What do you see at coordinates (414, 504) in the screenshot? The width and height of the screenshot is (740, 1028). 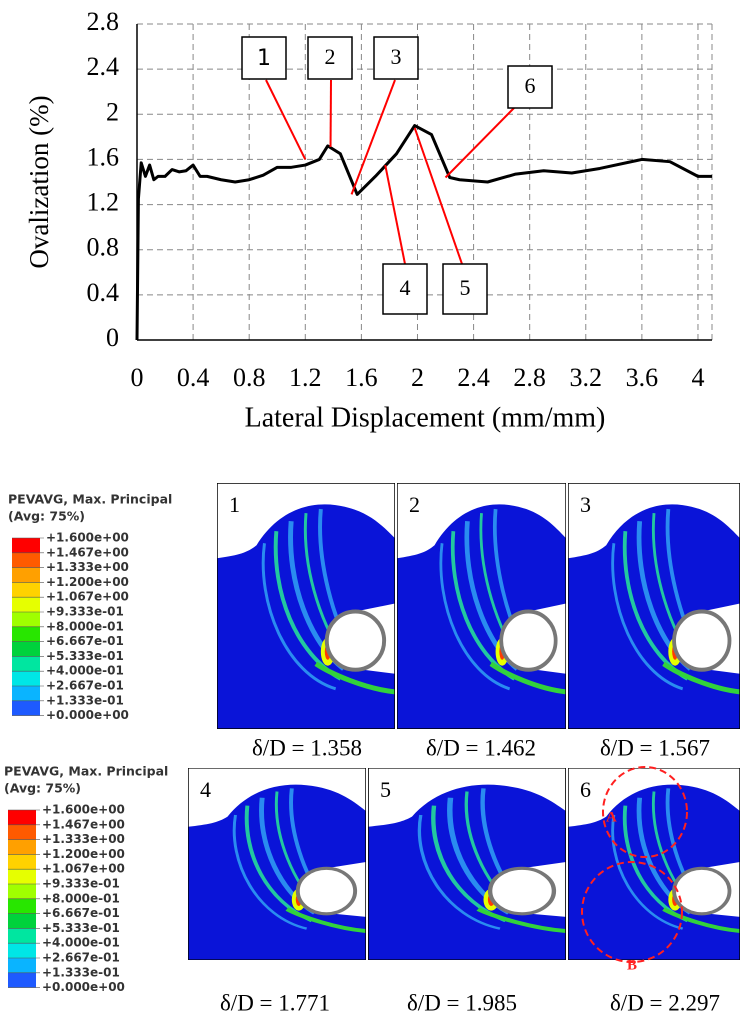 I see `panel-number: 2` at bounding box center [414, 504].